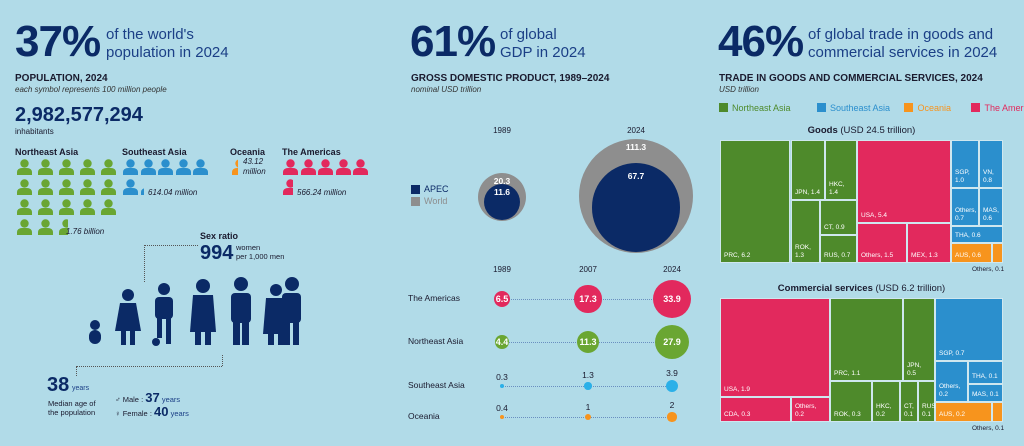 This screenshot has width=1024, height=446. Describe the element at coordinates (933, 255) in the screenshot. I see `treemap-cell-value: 1.3` at that location.